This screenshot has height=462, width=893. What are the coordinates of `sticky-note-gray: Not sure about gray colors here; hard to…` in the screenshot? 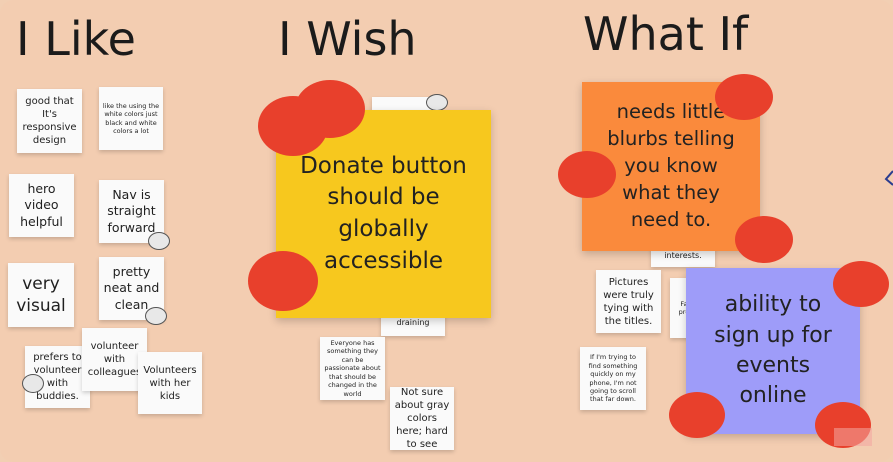 It's located at (422, 418).